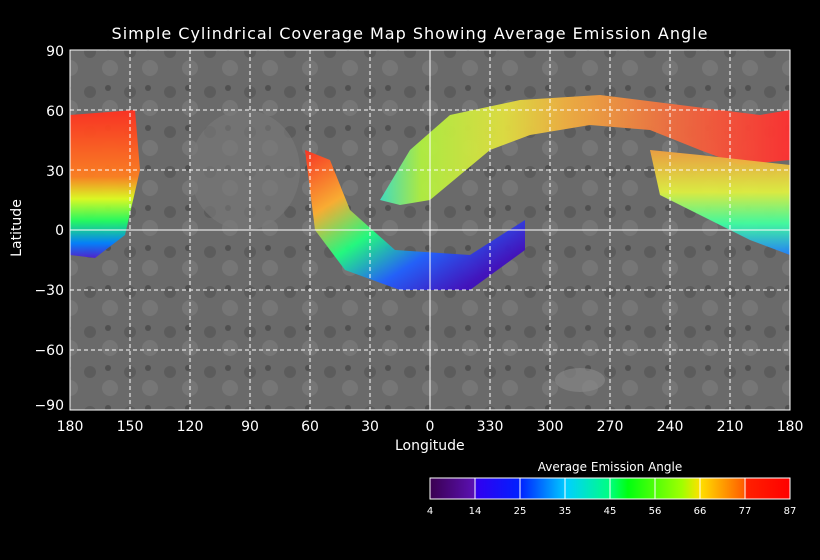  I want to click on colorbar-tick-label: 14, so click(475, 511).